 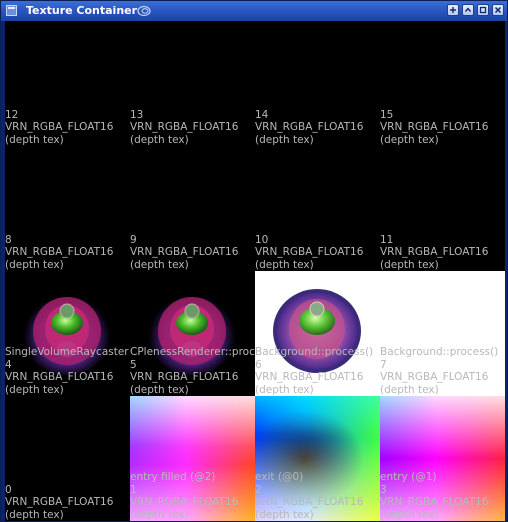 I want to click on minimize-button, so click(x=468, y=10).